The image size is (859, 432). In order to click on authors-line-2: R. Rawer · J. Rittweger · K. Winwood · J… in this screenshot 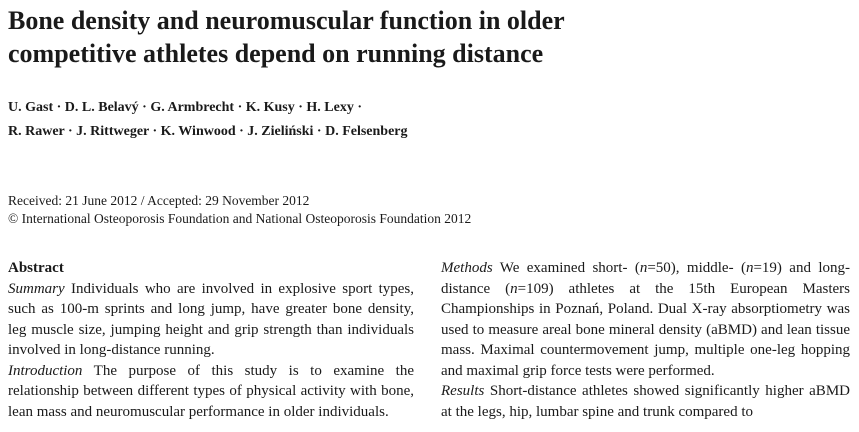, I will do `click(208, 131)`.